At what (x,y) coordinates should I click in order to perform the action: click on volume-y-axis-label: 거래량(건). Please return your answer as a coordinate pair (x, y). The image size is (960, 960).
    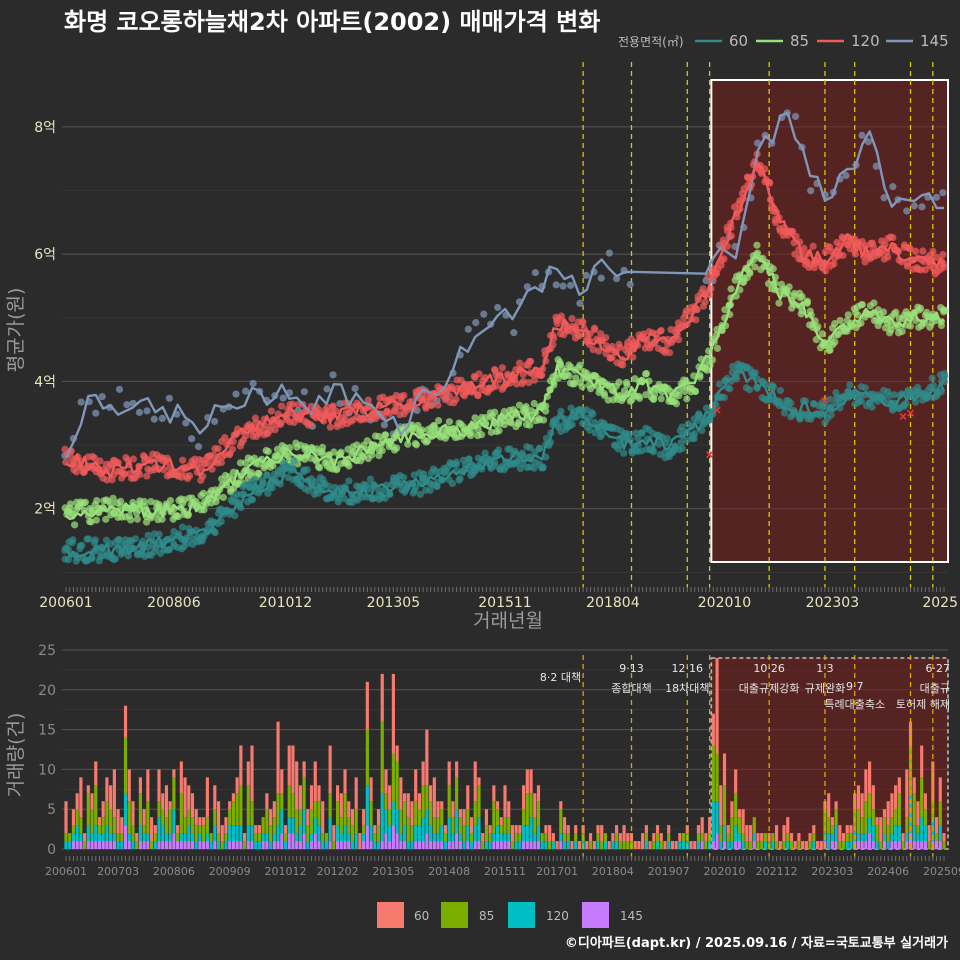
    Looking at the image, I should click on (16, 755).